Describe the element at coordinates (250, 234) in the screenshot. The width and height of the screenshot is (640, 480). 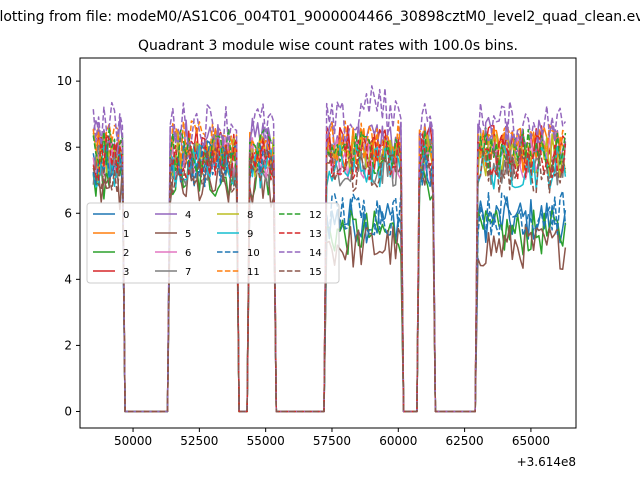
I see `legend-label-9: 9` at that location.